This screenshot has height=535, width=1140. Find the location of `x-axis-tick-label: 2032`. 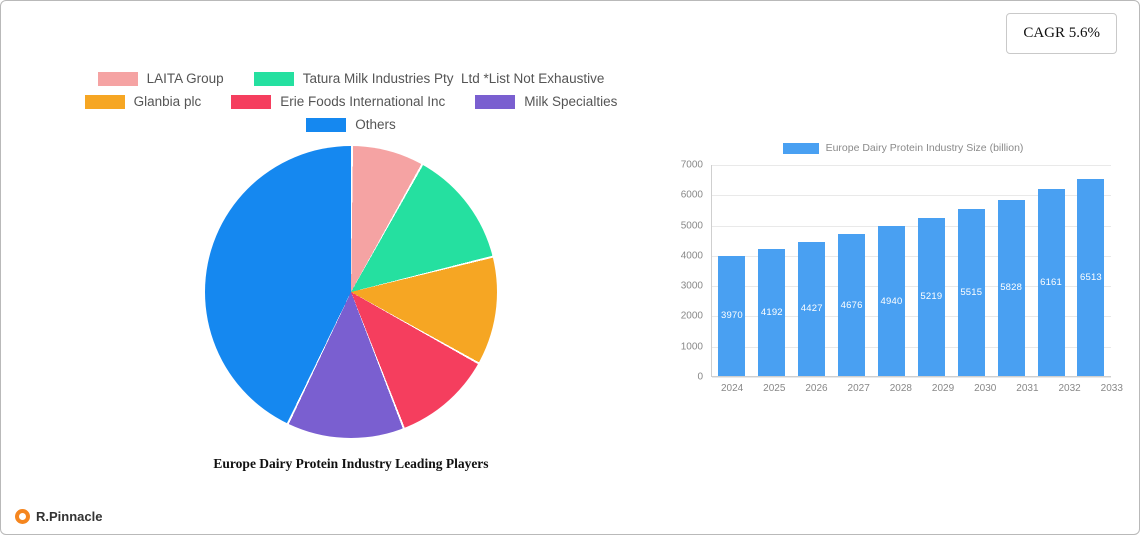

x-axis-tick-label: 2032 is located at coordinates (1069, 388).